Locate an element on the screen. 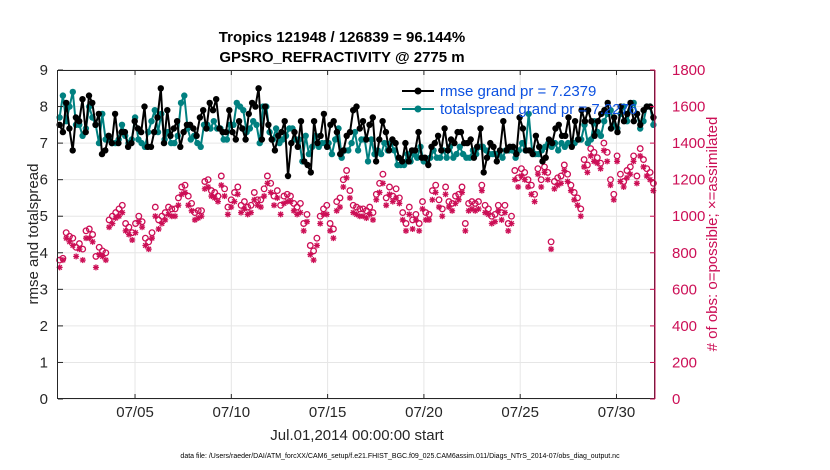 Image resolution: width=830 pixels, height=470 pixels. y-tick-label: 9 is located at coordinates (44, 70).